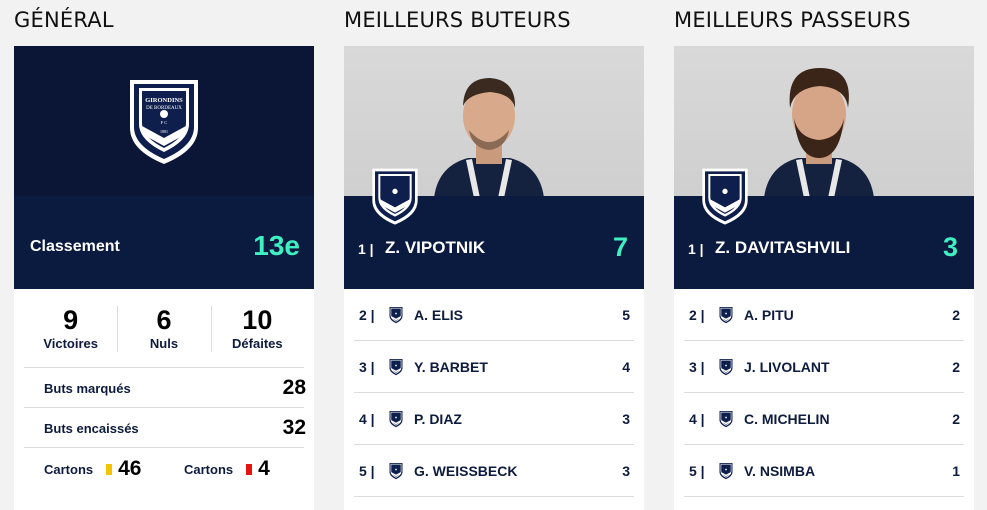 The image size is (987, 510). What do you see at coordinates (294, 387) in the screenshot?
I see `goals-for-value: 28` at bounding box center [294, 387].